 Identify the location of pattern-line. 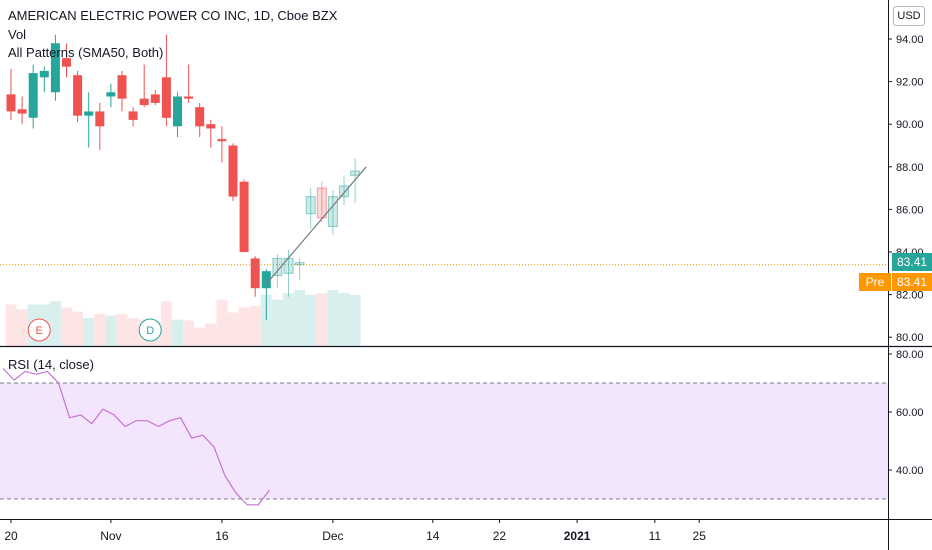
(316, 225).